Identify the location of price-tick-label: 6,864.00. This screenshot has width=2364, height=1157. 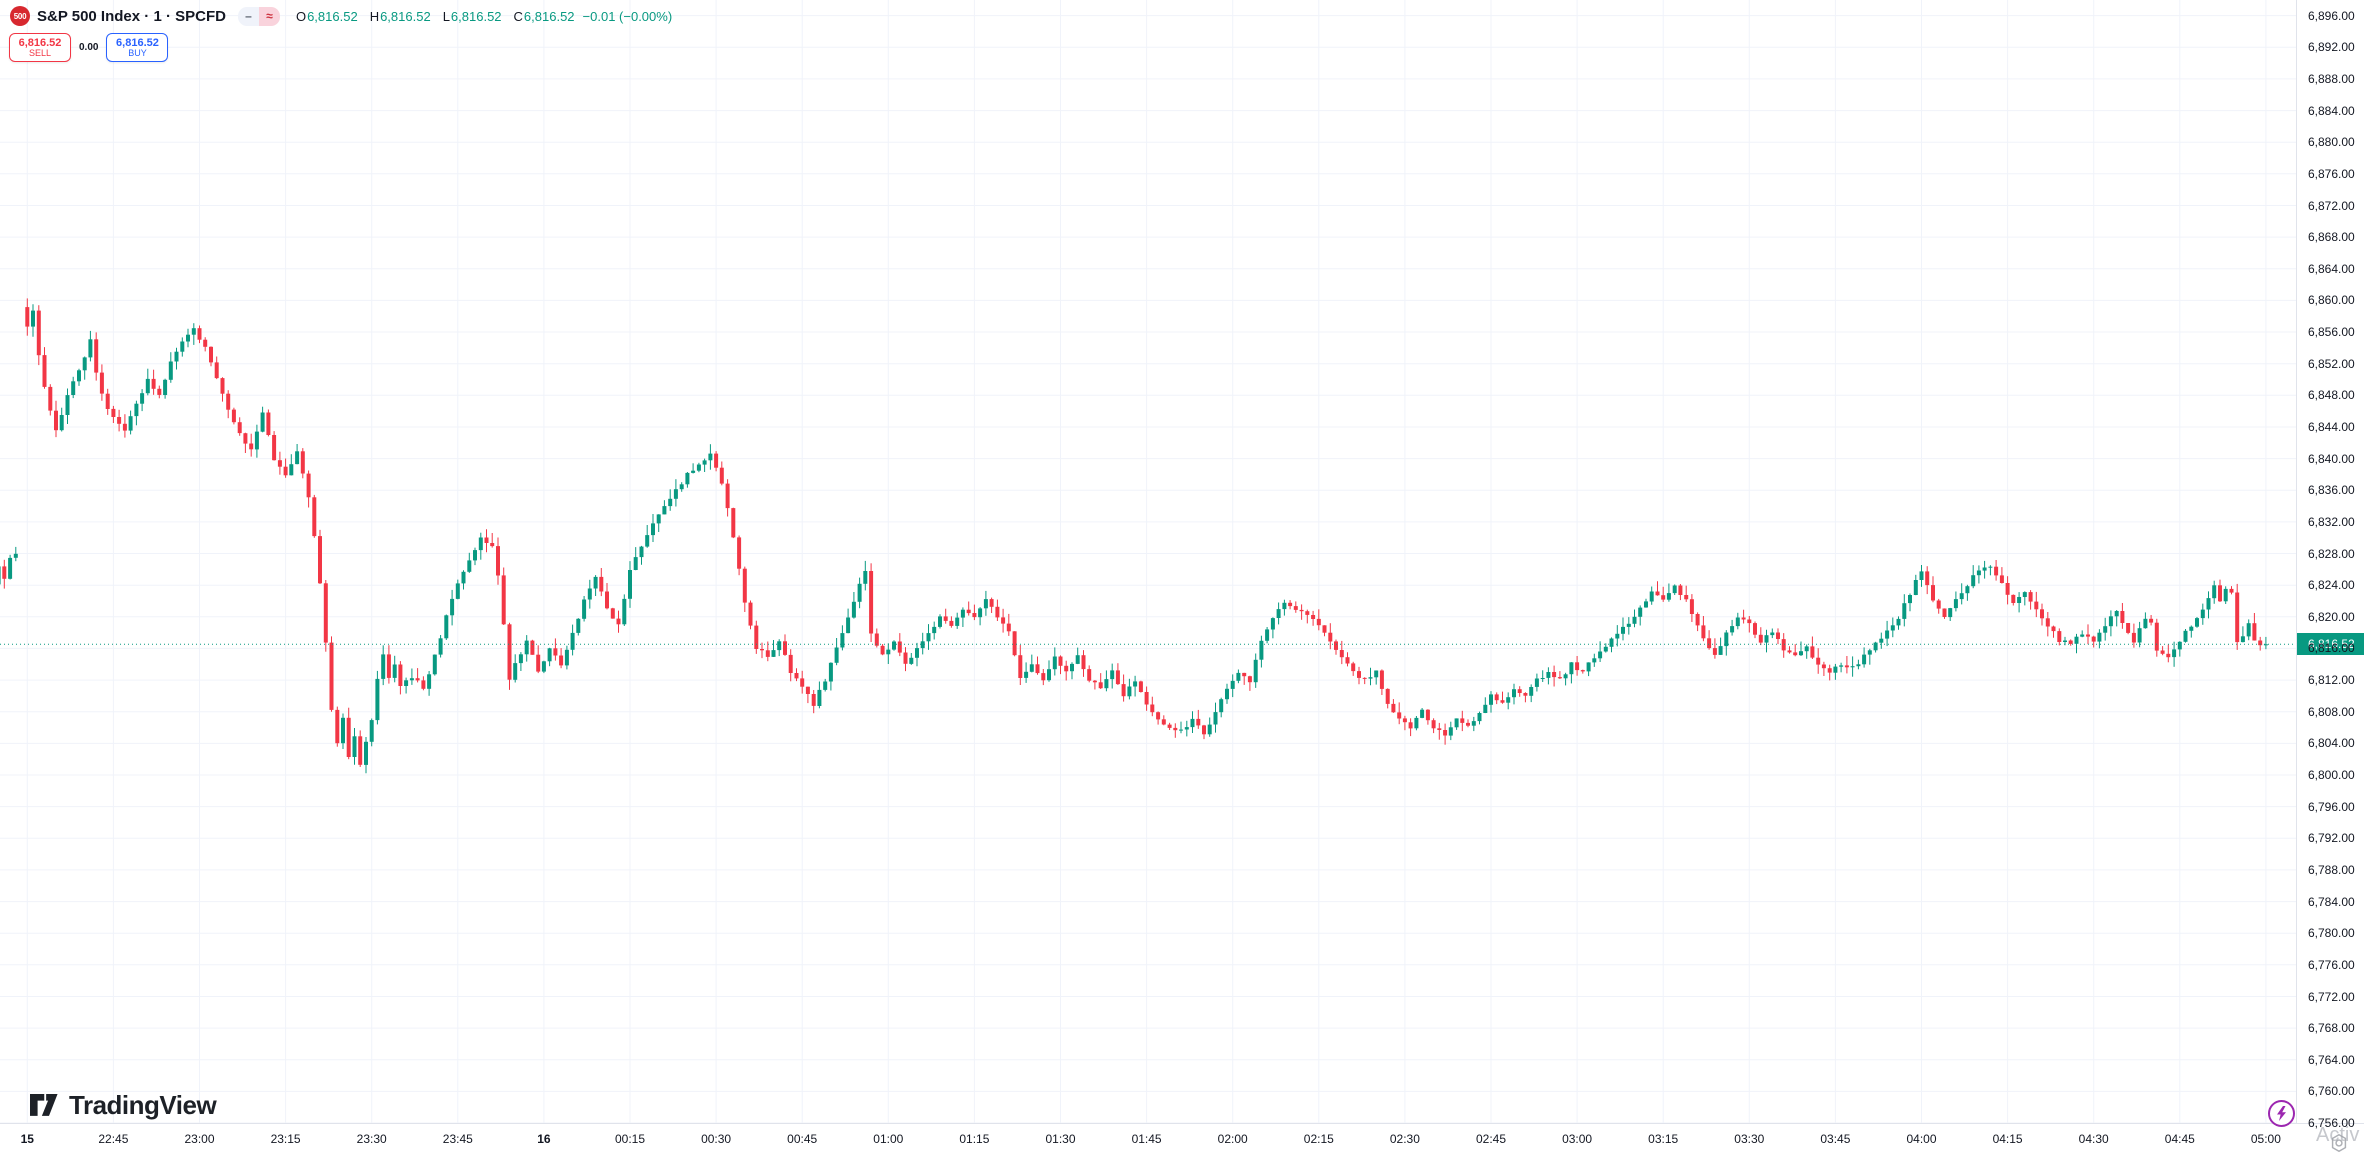
(2331, 268).